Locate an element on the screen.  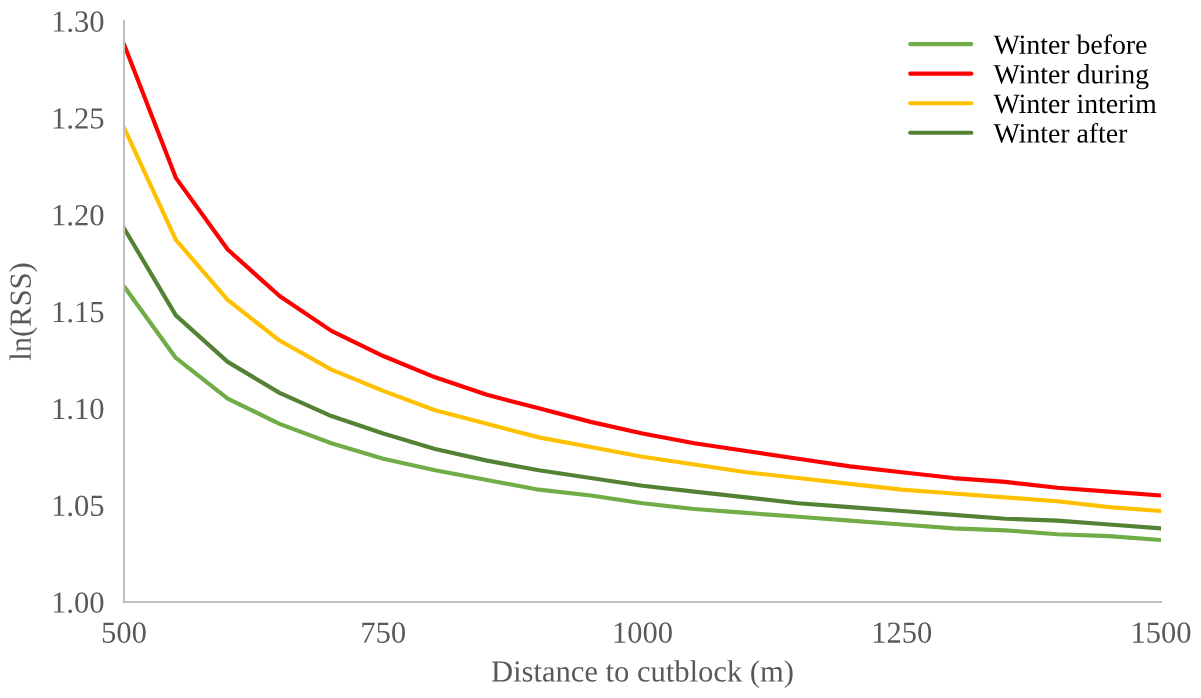
legend-label: Winter before is located at coordinates (1070, 44).